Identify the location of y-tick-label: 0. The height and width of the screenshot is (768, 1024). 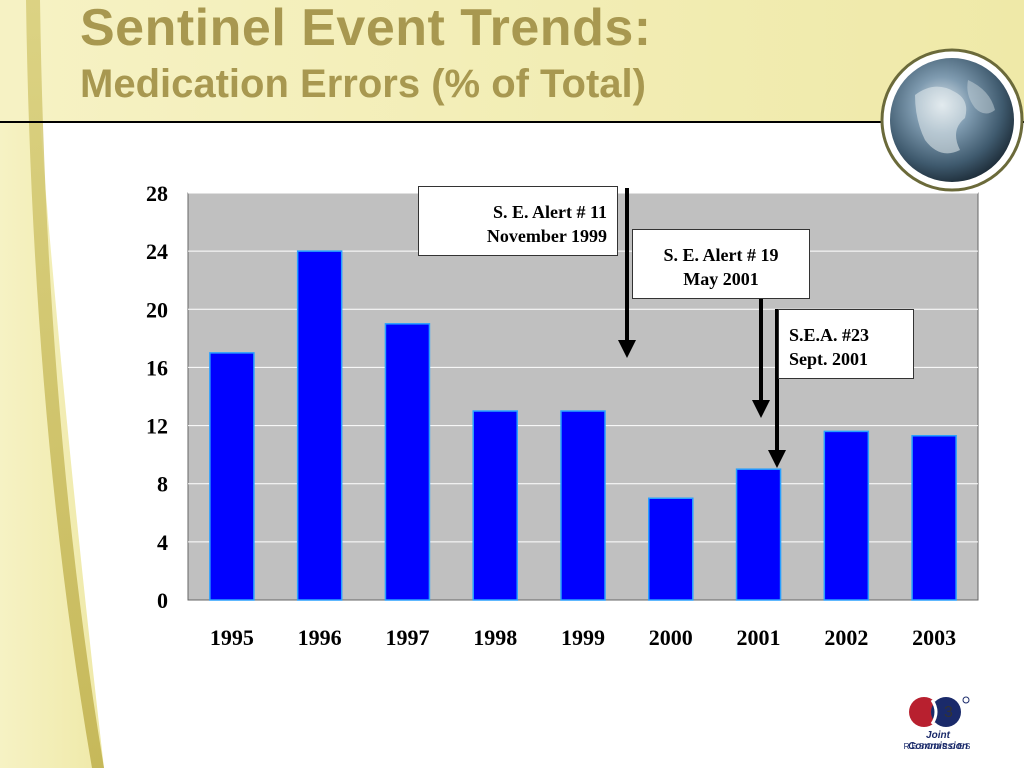
(162, 600).